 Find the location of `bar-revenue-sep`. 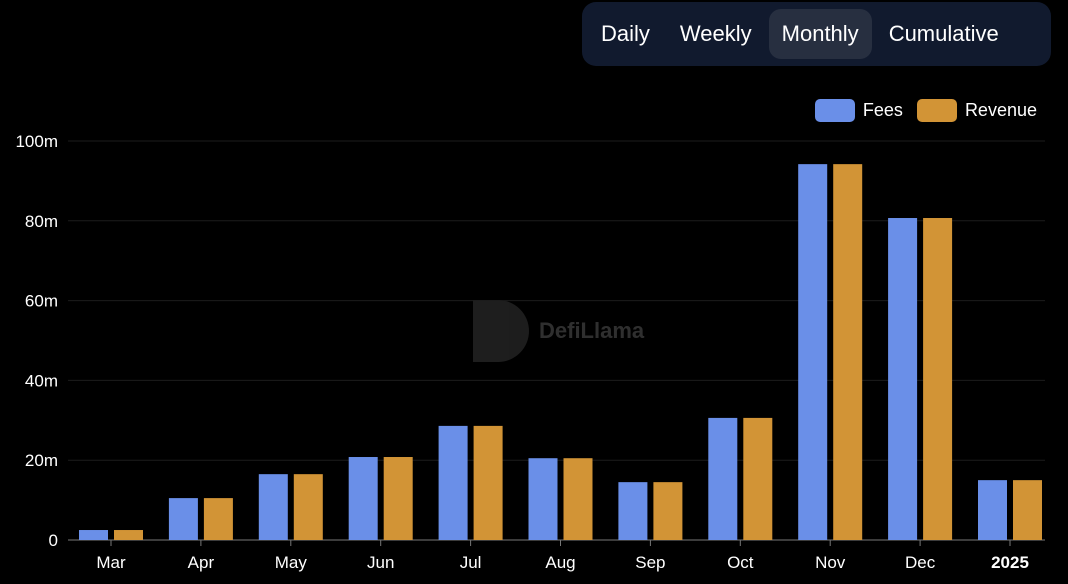

bar-revenue-sep is located at coordinates (668, 511).